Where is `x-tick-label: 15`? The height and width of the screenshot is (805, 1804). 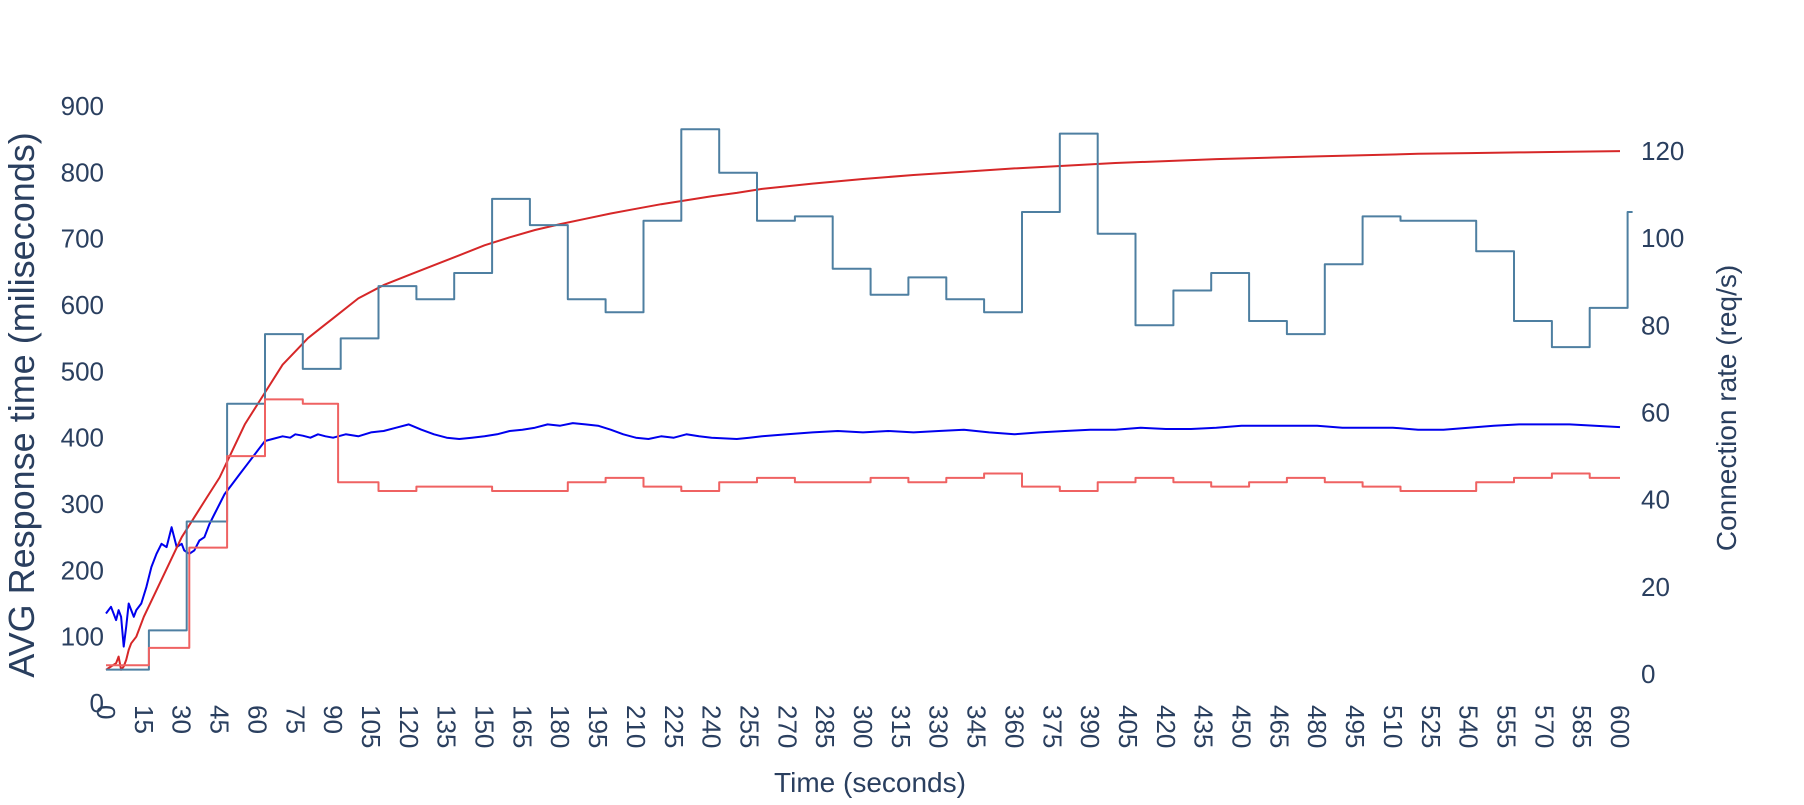
x-tick-label: 15 is located at coordinates (144, 719).